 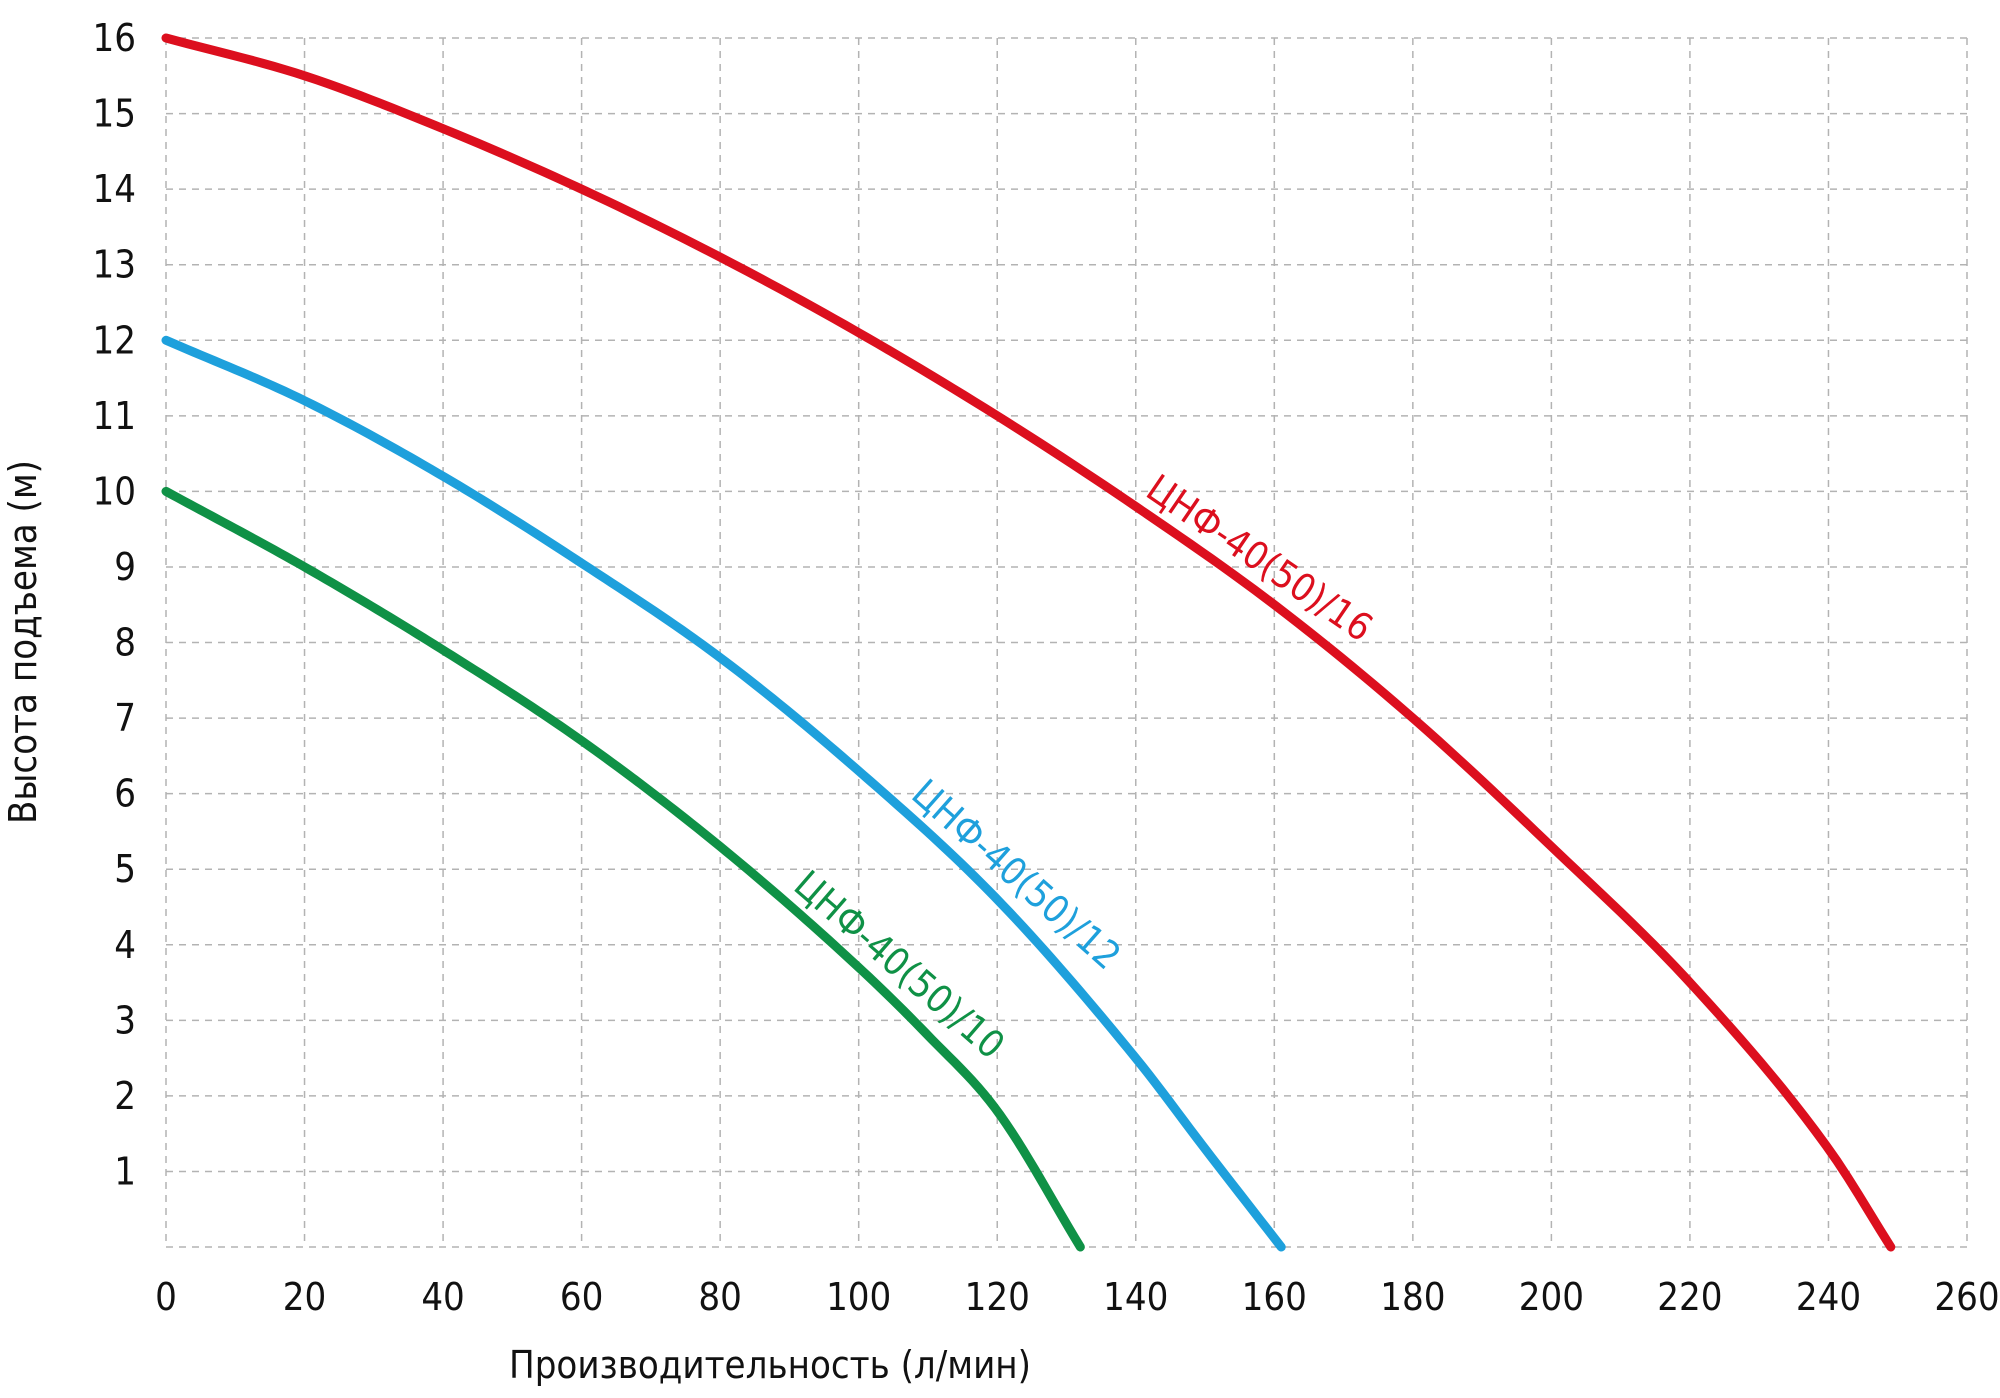 I want to click on y-tick-label: 16, so click(x=115, y=38).